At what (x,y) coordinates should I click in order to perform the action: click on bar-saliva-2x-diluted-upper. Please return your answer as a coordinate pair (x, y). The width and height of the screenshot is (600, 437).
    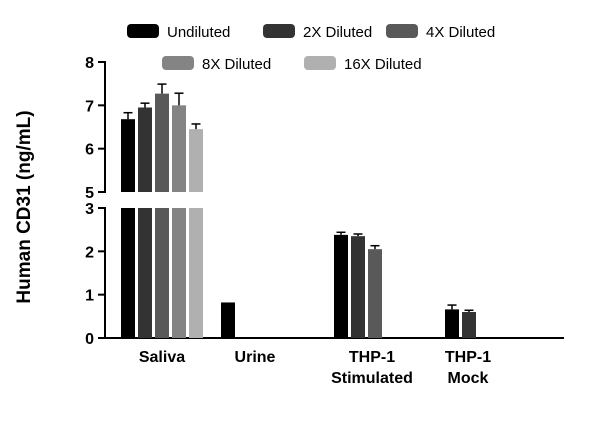
    Looking at the image, I should click on (145, 149).